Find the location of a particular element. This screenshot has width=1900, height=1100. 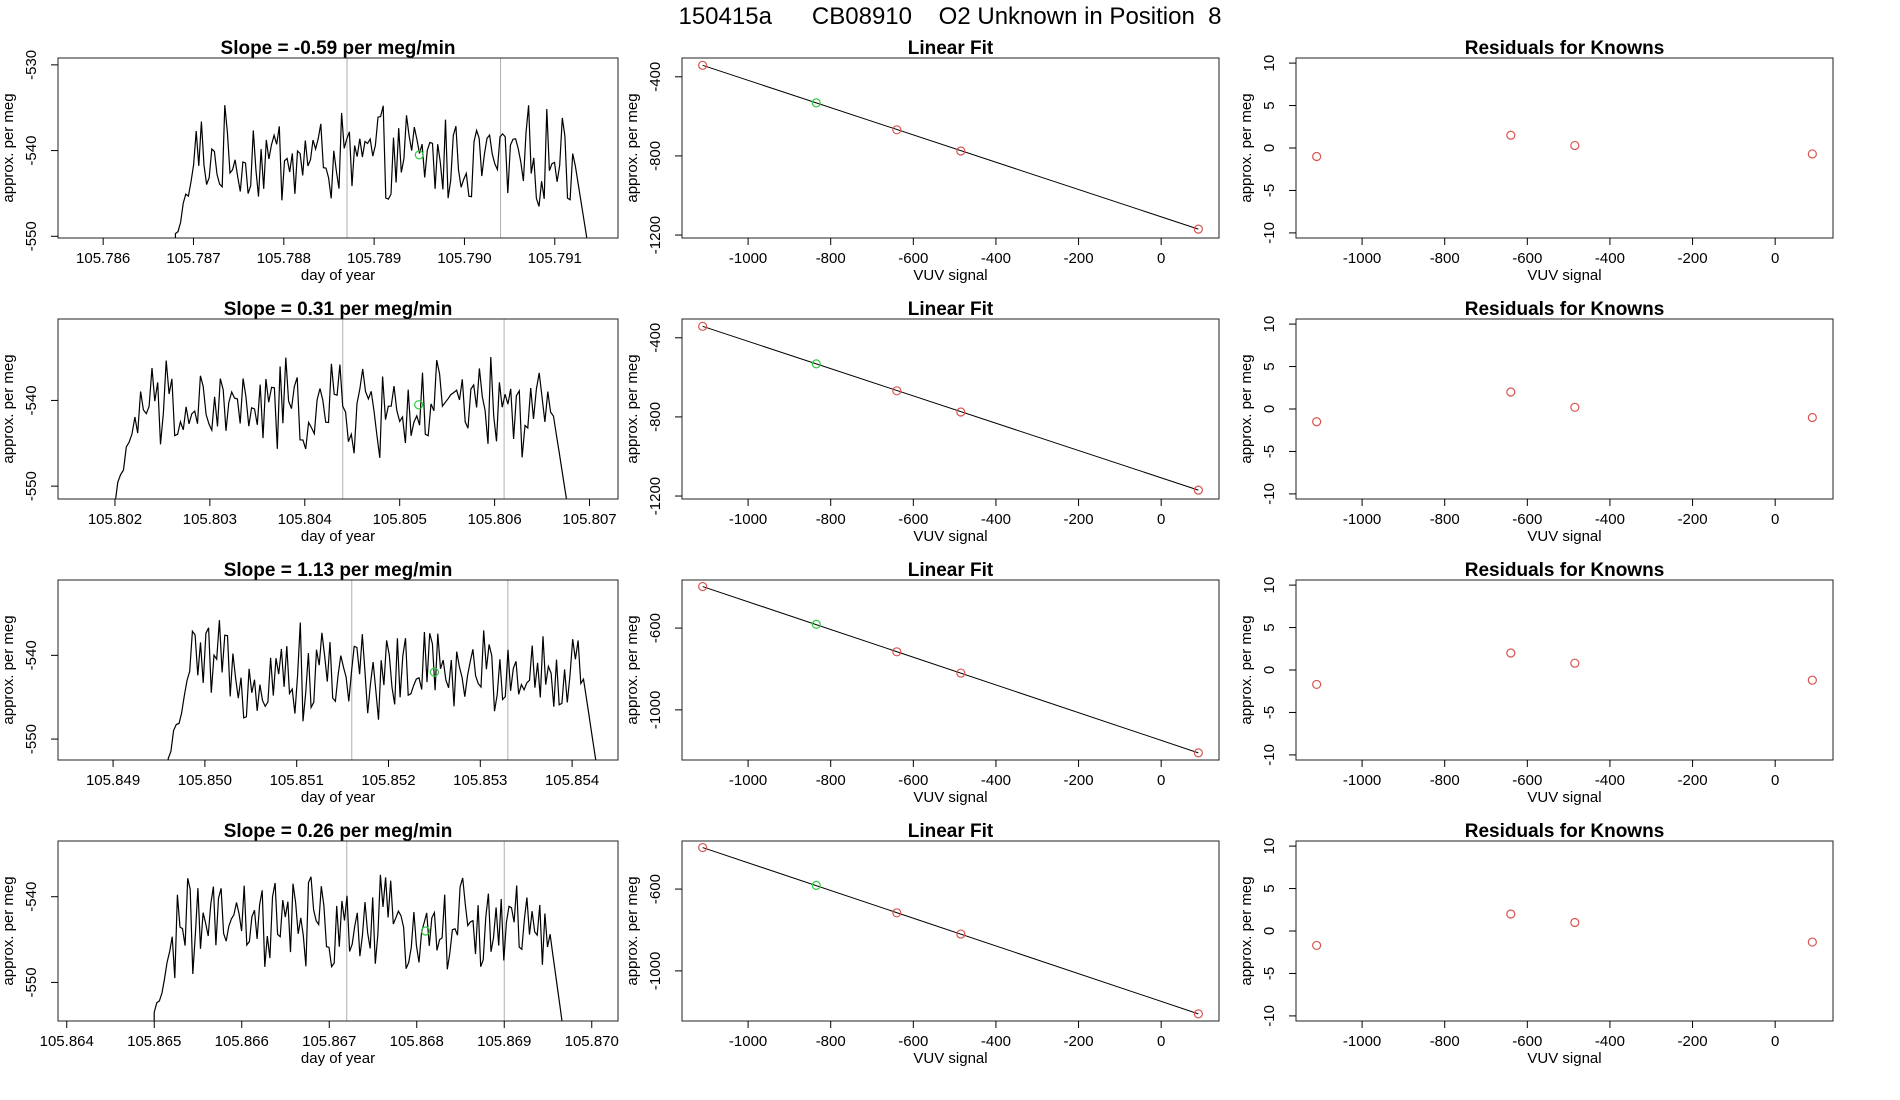

page-title: 150415a CB08910 O2 Unknown in Position 8 is located at coordinates (950, 16).